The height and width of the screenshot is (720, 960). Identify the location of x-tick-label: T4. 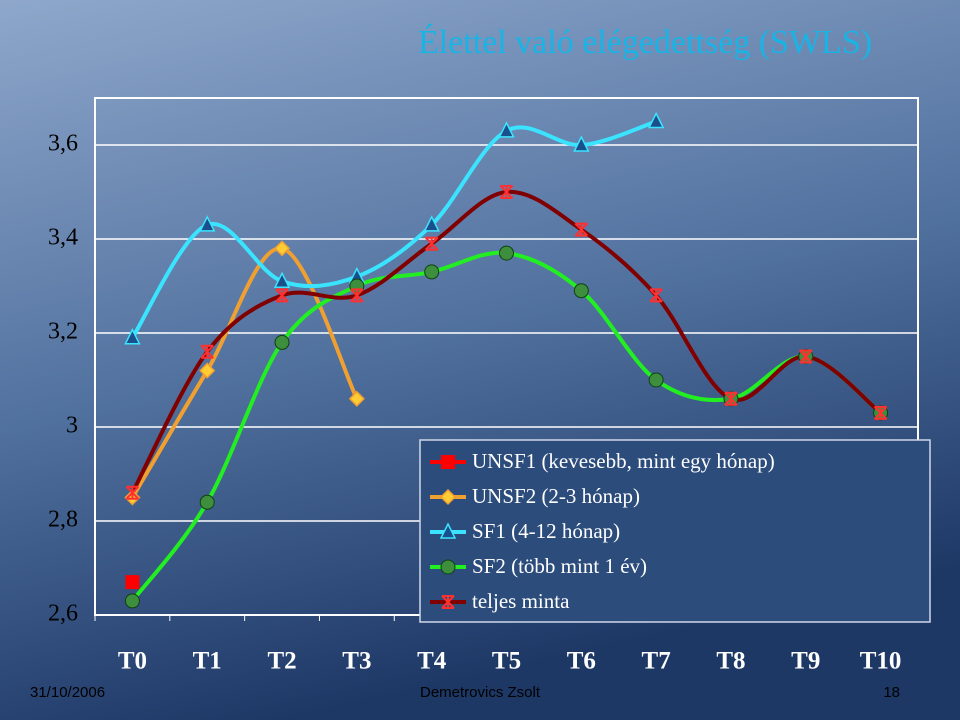
(432, 661).